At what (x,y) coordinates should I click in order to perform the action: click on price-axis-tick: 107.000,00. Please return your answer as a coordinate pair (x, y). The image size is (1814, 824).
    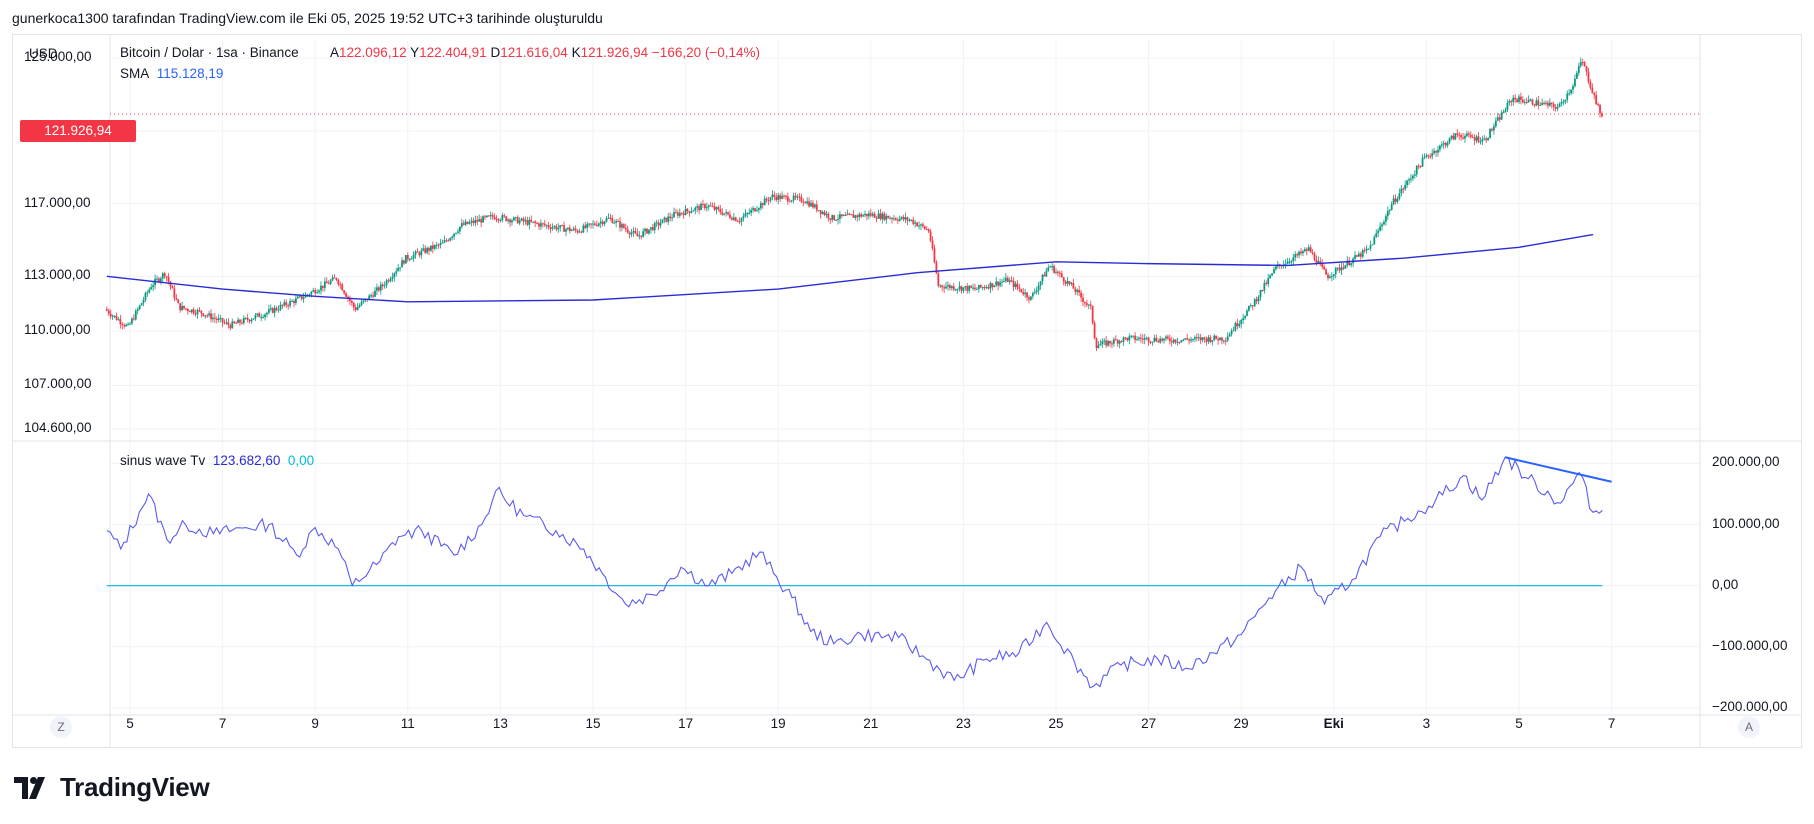
    Looking at the image, I should click on (58, 384).